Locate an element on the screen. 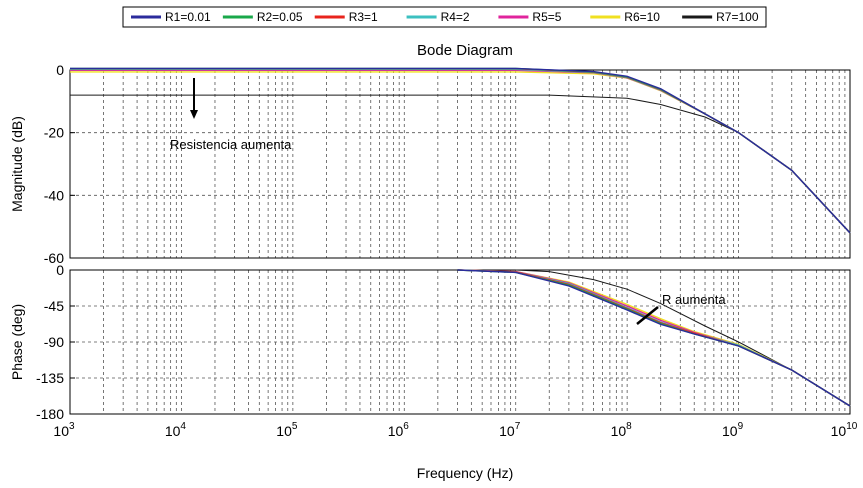 This screenshot has width=863, height=488. legend-box is located at coordinates (444, 17).